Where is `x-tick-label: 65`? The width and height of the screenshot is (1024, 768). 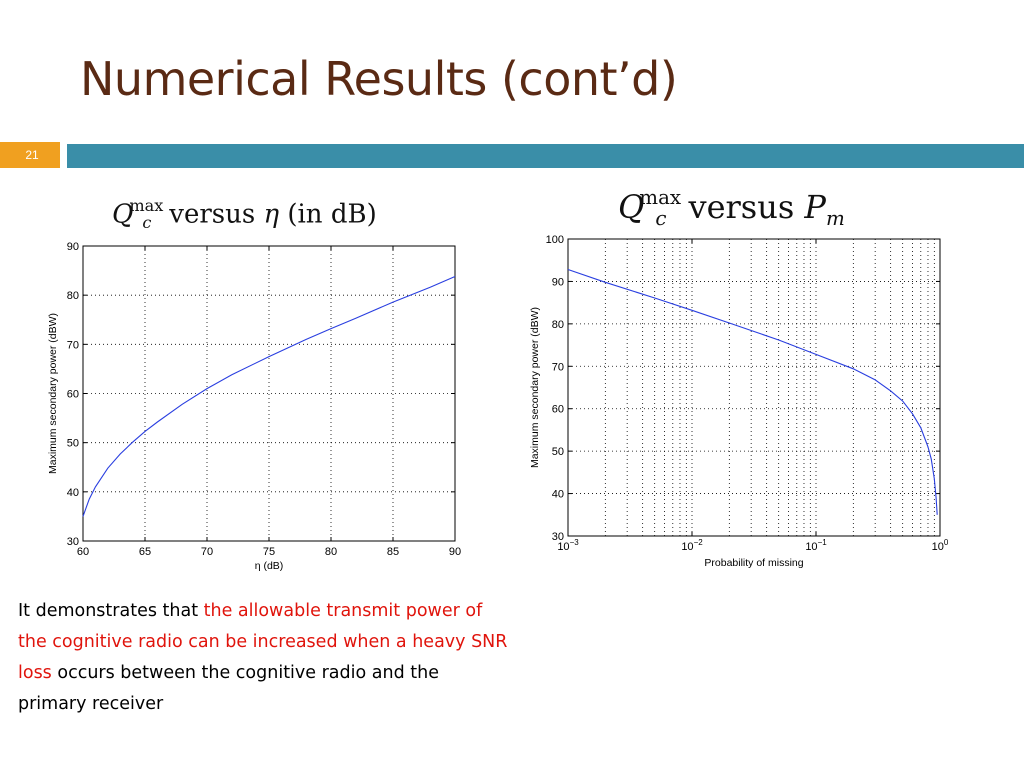
x-tick-label: 65 is located at coordinates (145, 552).